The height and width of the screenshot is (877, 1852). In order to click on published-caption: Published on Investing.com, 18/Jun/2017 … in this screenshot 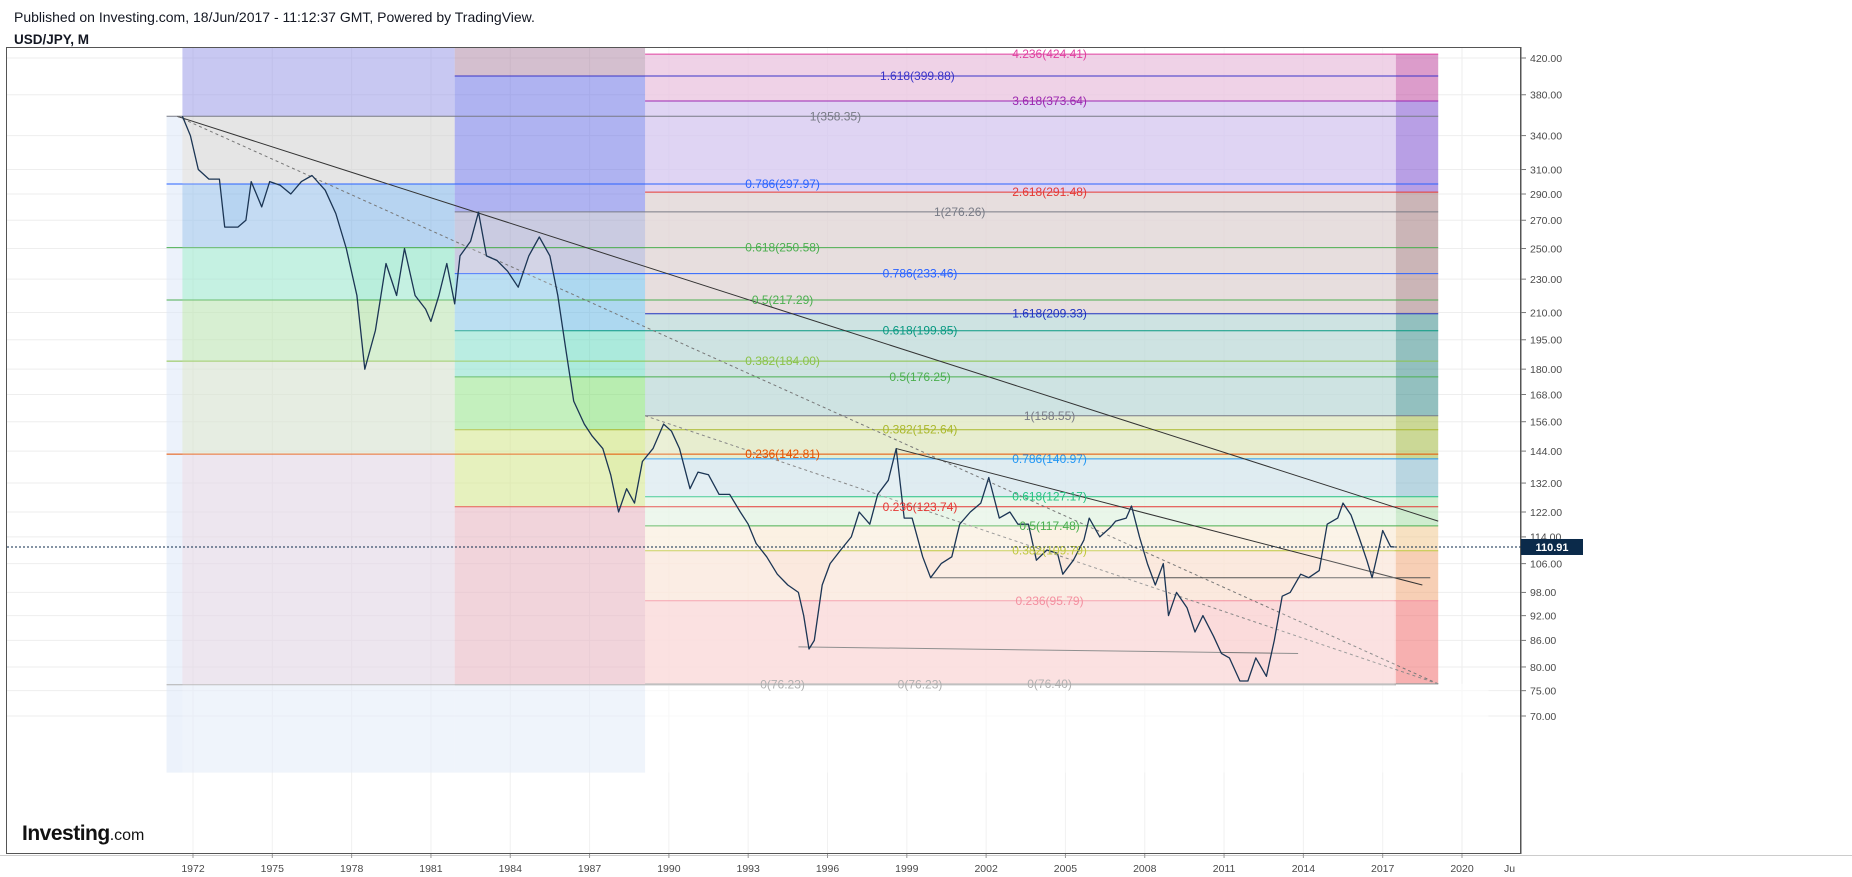, I will do `click(274, 17)`.